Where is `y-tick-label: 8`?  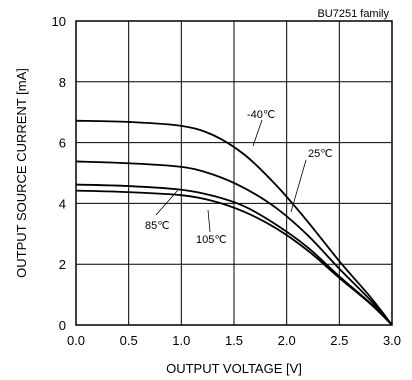 y-tick-label: 8 is located at coordinates (62, 82).